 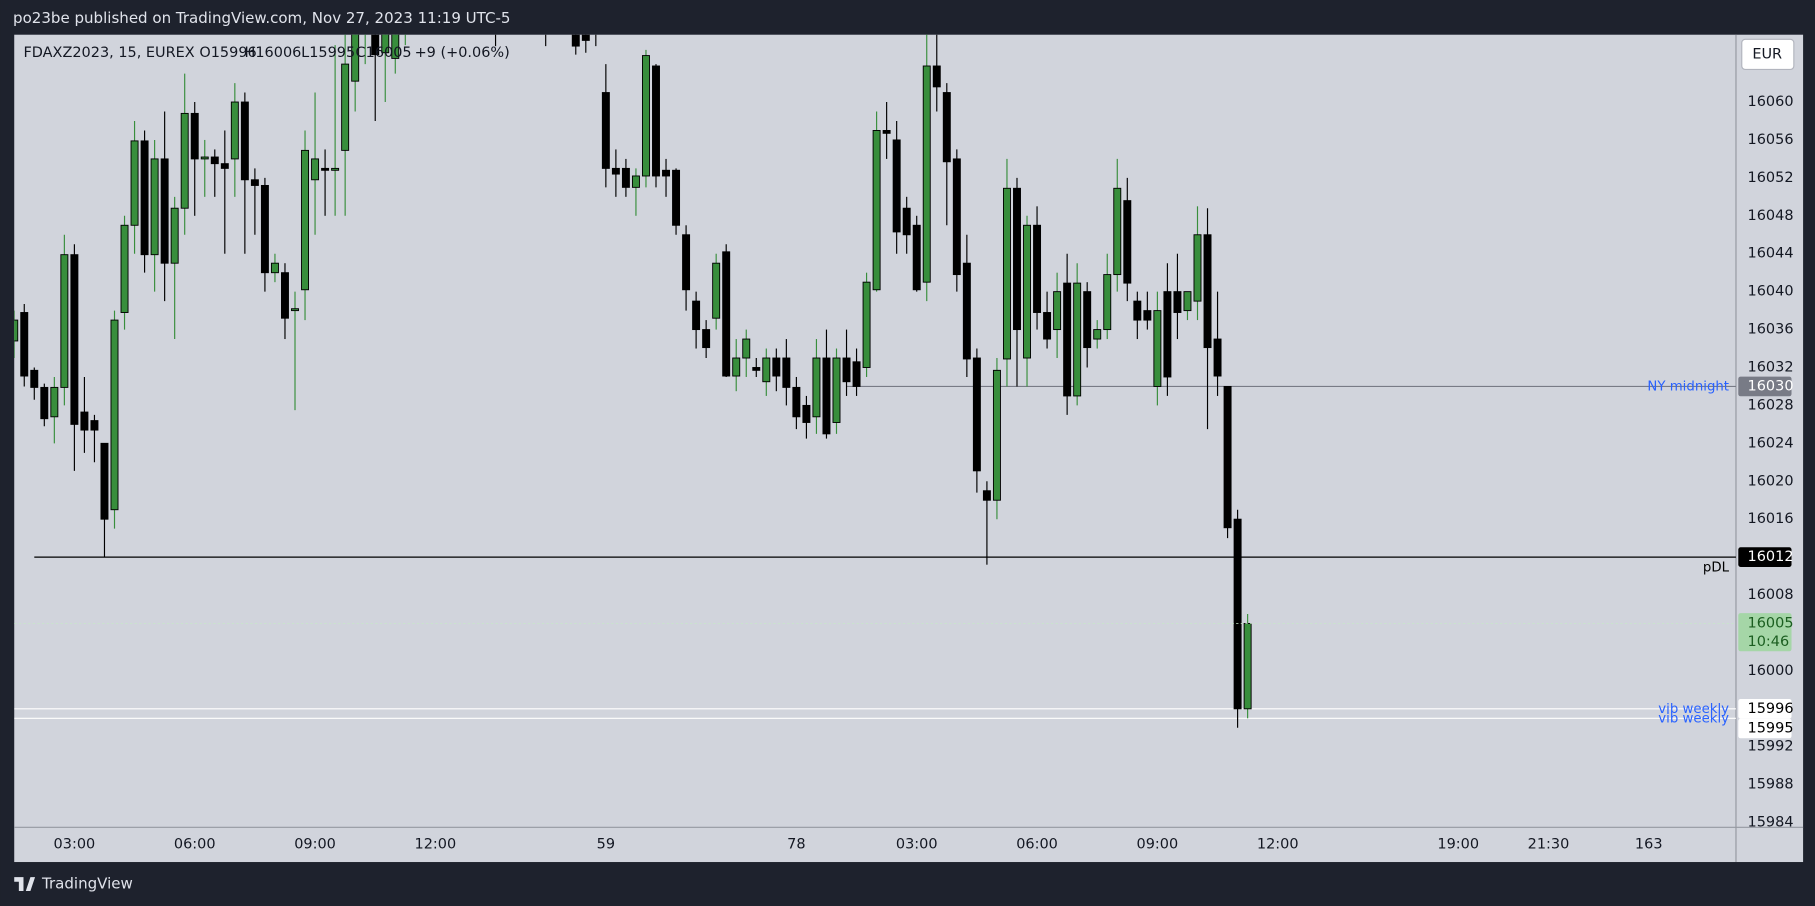 What do you see at coordinates (1771, 728) in the screenshot?
I see `price-box-label: 15995` at bounding box center [1771, 728].